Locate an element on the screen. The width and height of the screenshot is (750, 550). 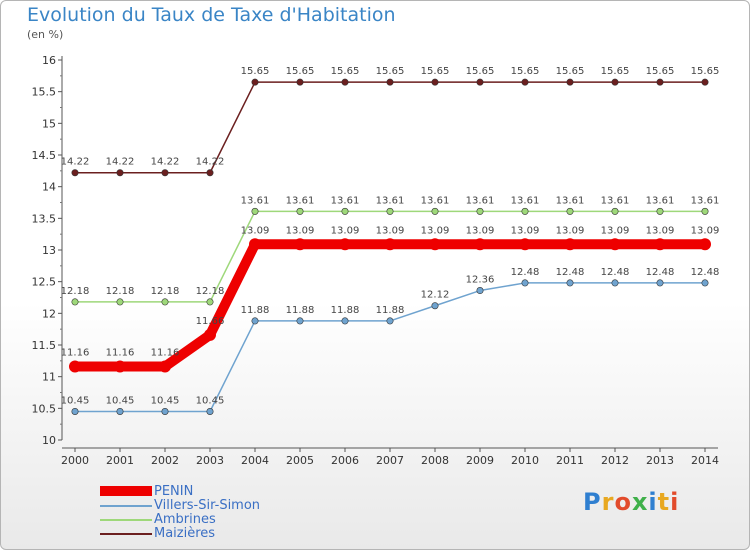
proxiti-logo: Proxiti is located at coordinates (631, 502).